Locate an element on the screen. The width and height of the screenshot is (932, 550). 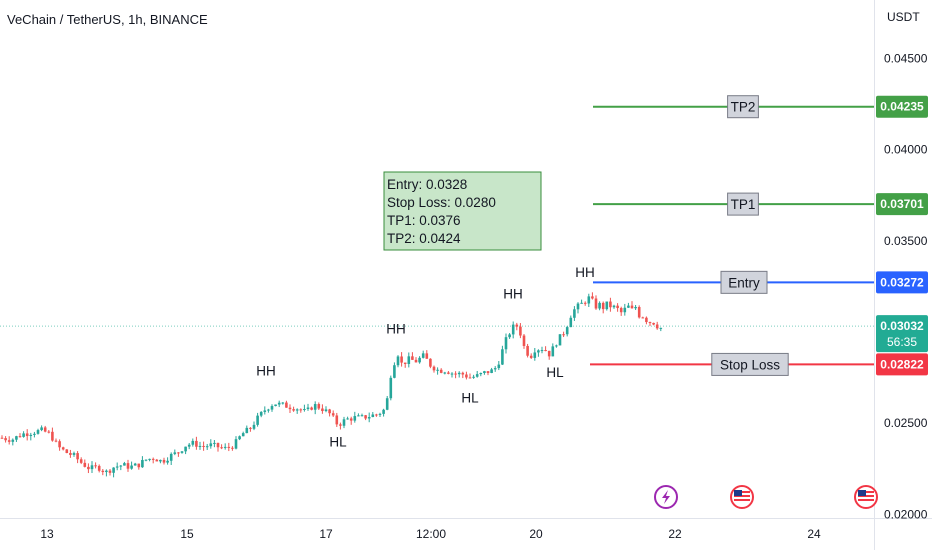
current-price-tag: 0.03032 56:35 is located at coordinates (902, 334).